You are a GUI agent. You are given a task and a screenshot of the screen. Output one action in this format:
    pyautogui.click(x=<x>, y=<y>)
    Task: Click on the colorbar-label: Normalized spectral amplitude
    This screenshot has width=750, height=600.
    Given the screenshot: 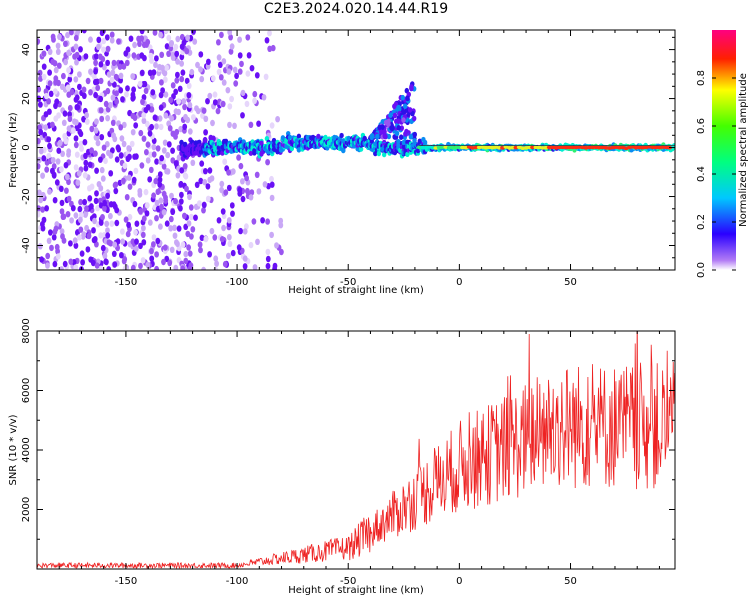 What is the action you would take?
    pyautogui.click(x=743, y=150)
    